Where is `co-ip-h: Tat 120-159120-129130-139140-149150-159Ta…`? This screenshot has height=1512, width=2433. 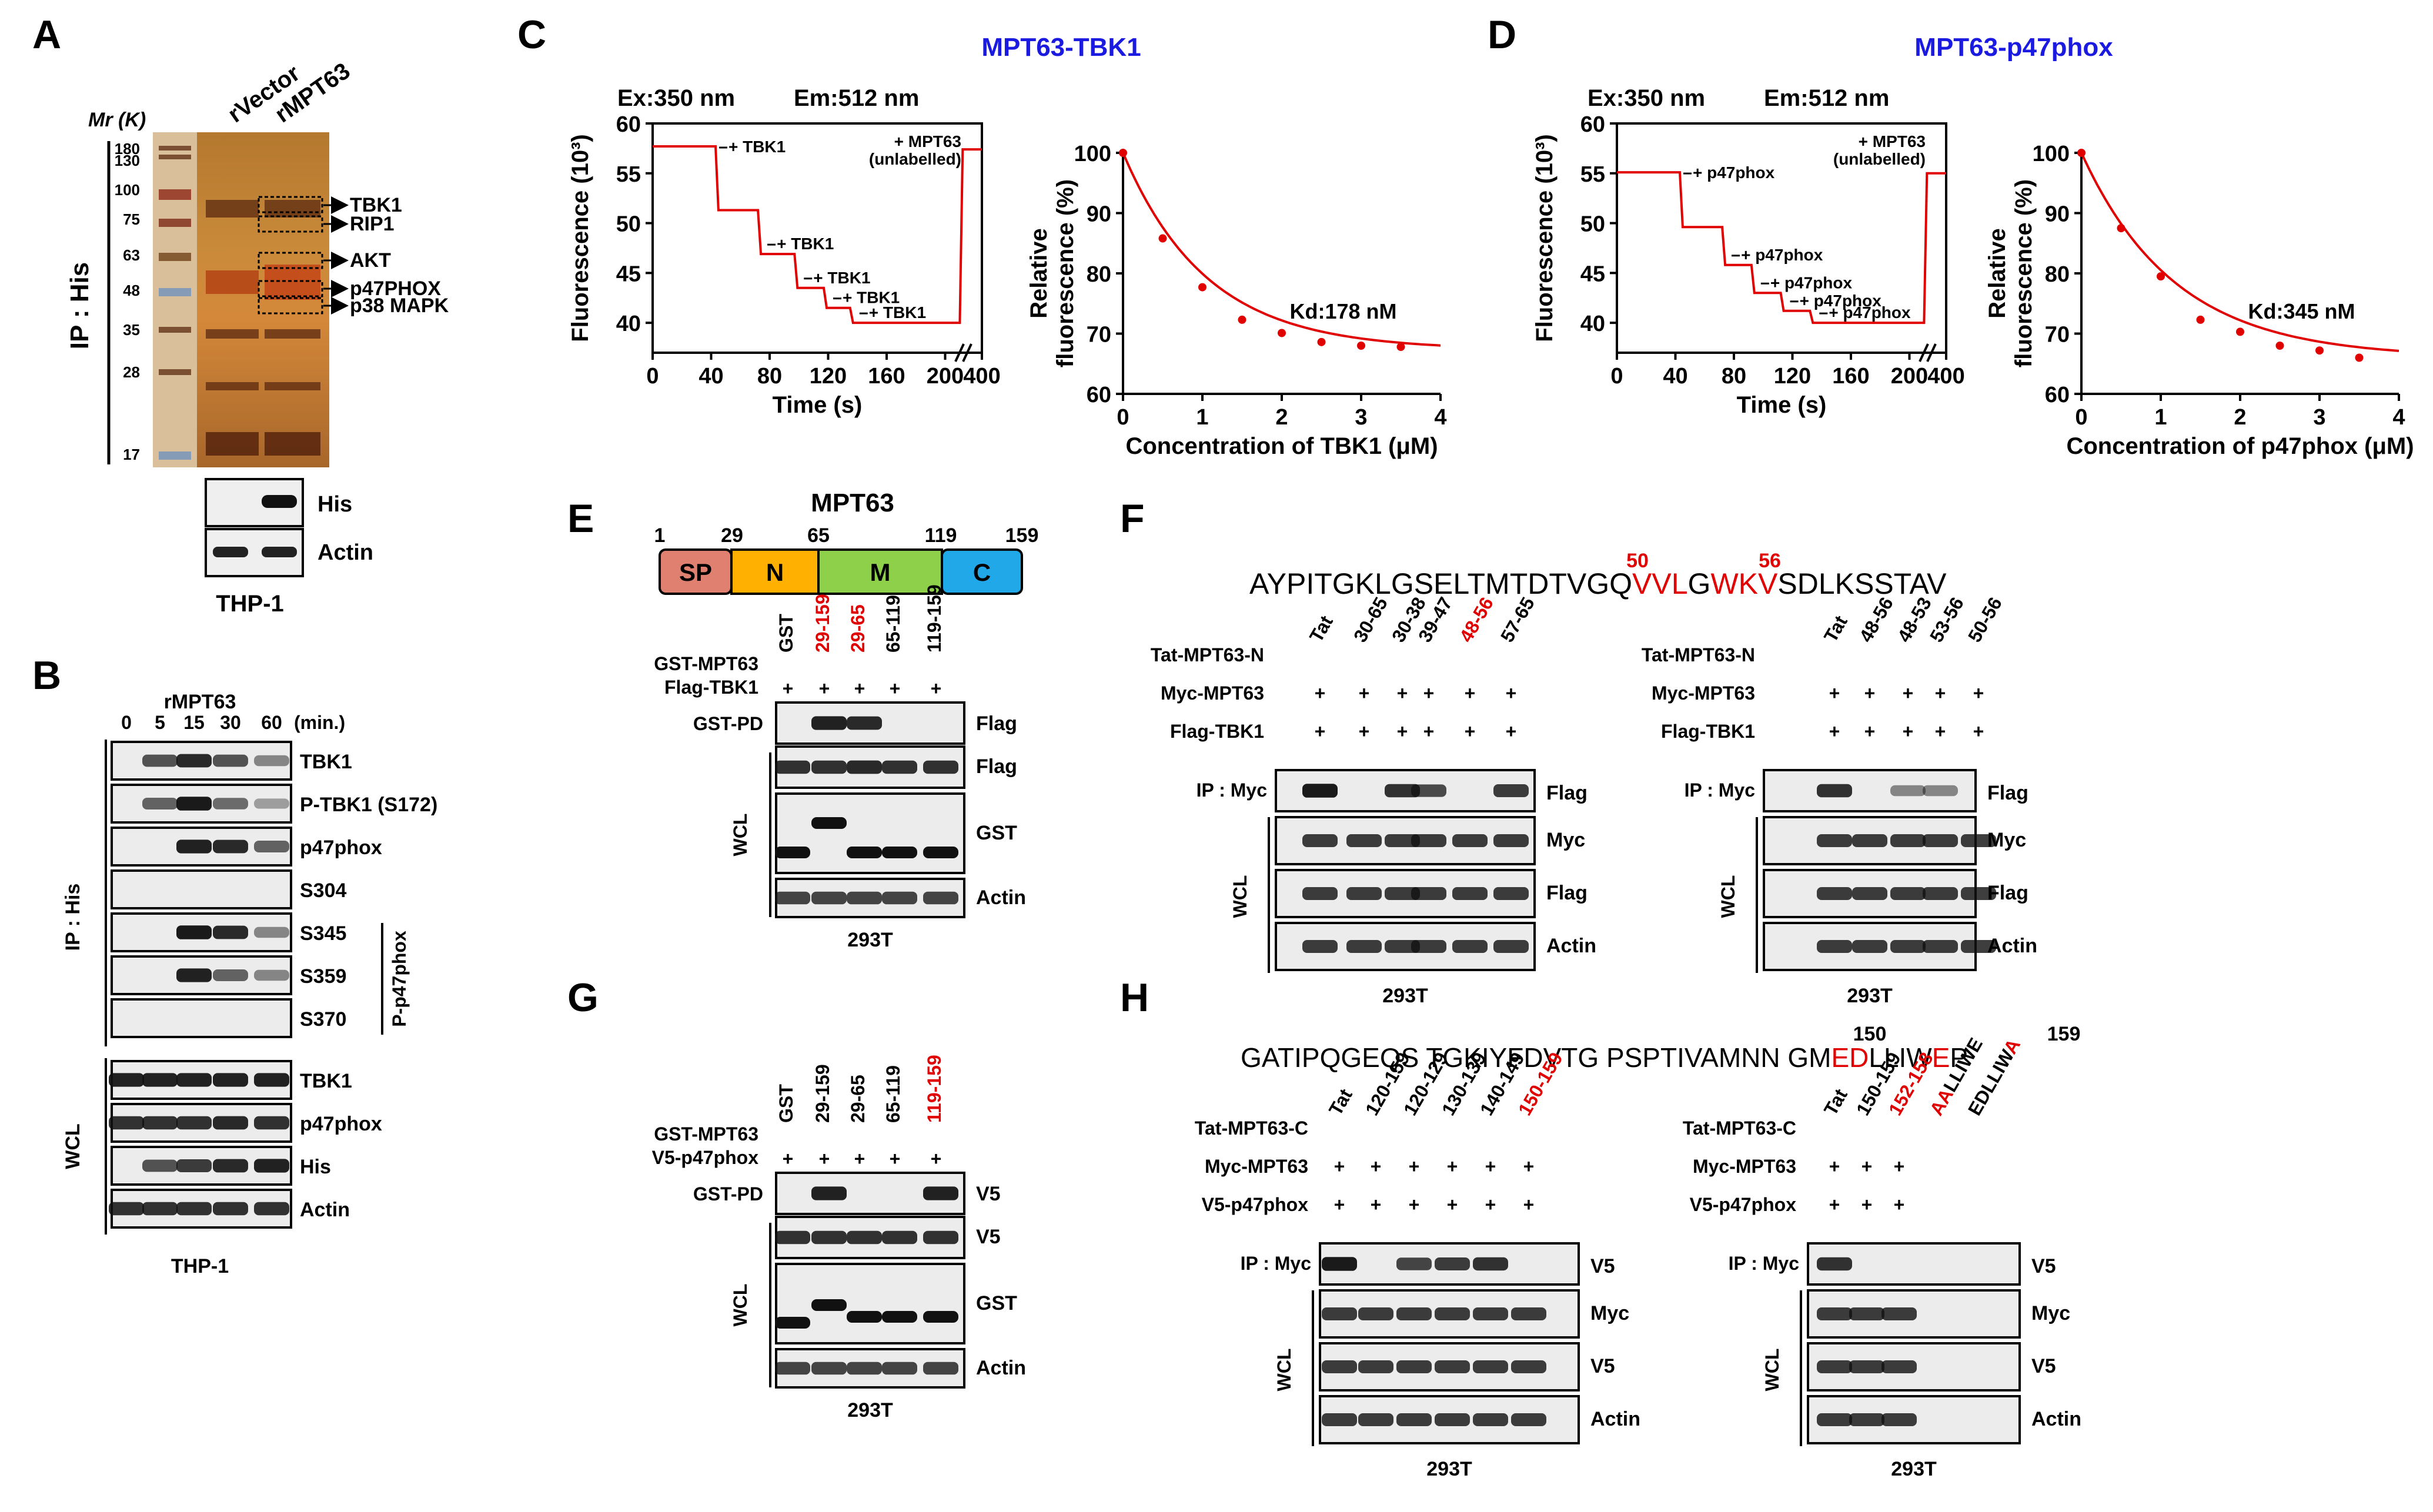 co-ip-h: Tat 120-159120-129130-139140-149150-159Ta… is located at coordinates (1638, 1257).